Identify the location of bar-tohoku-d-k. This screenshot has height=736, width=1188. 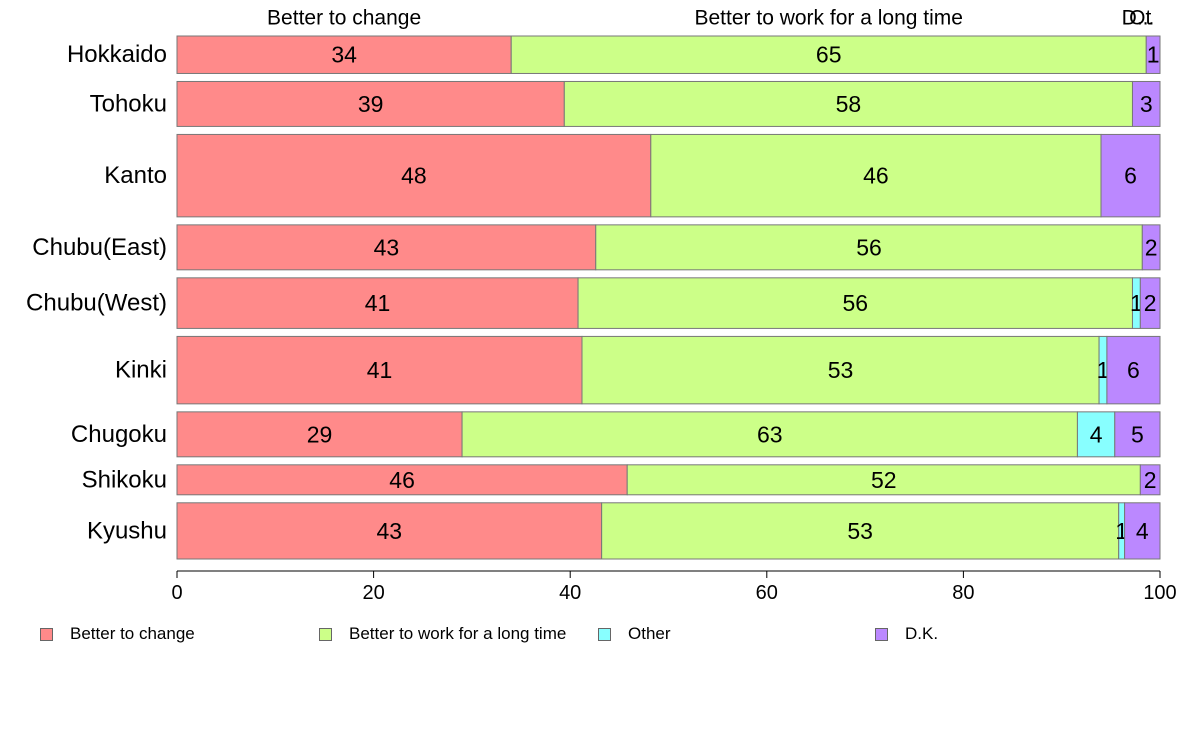
(1146, 103).